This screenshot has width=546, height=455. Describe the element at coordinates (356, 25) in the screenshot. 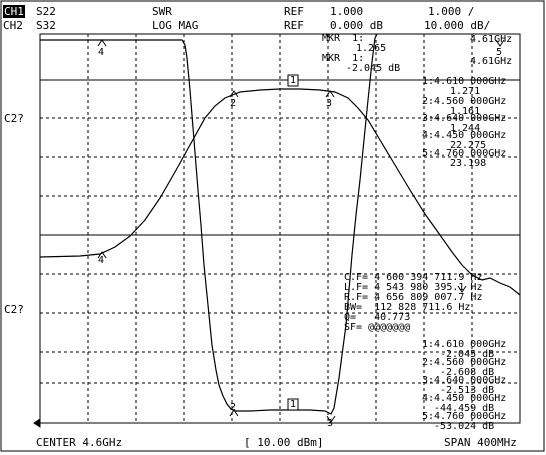

I see `ch2-ref-value: 0.000 dB` at that location.